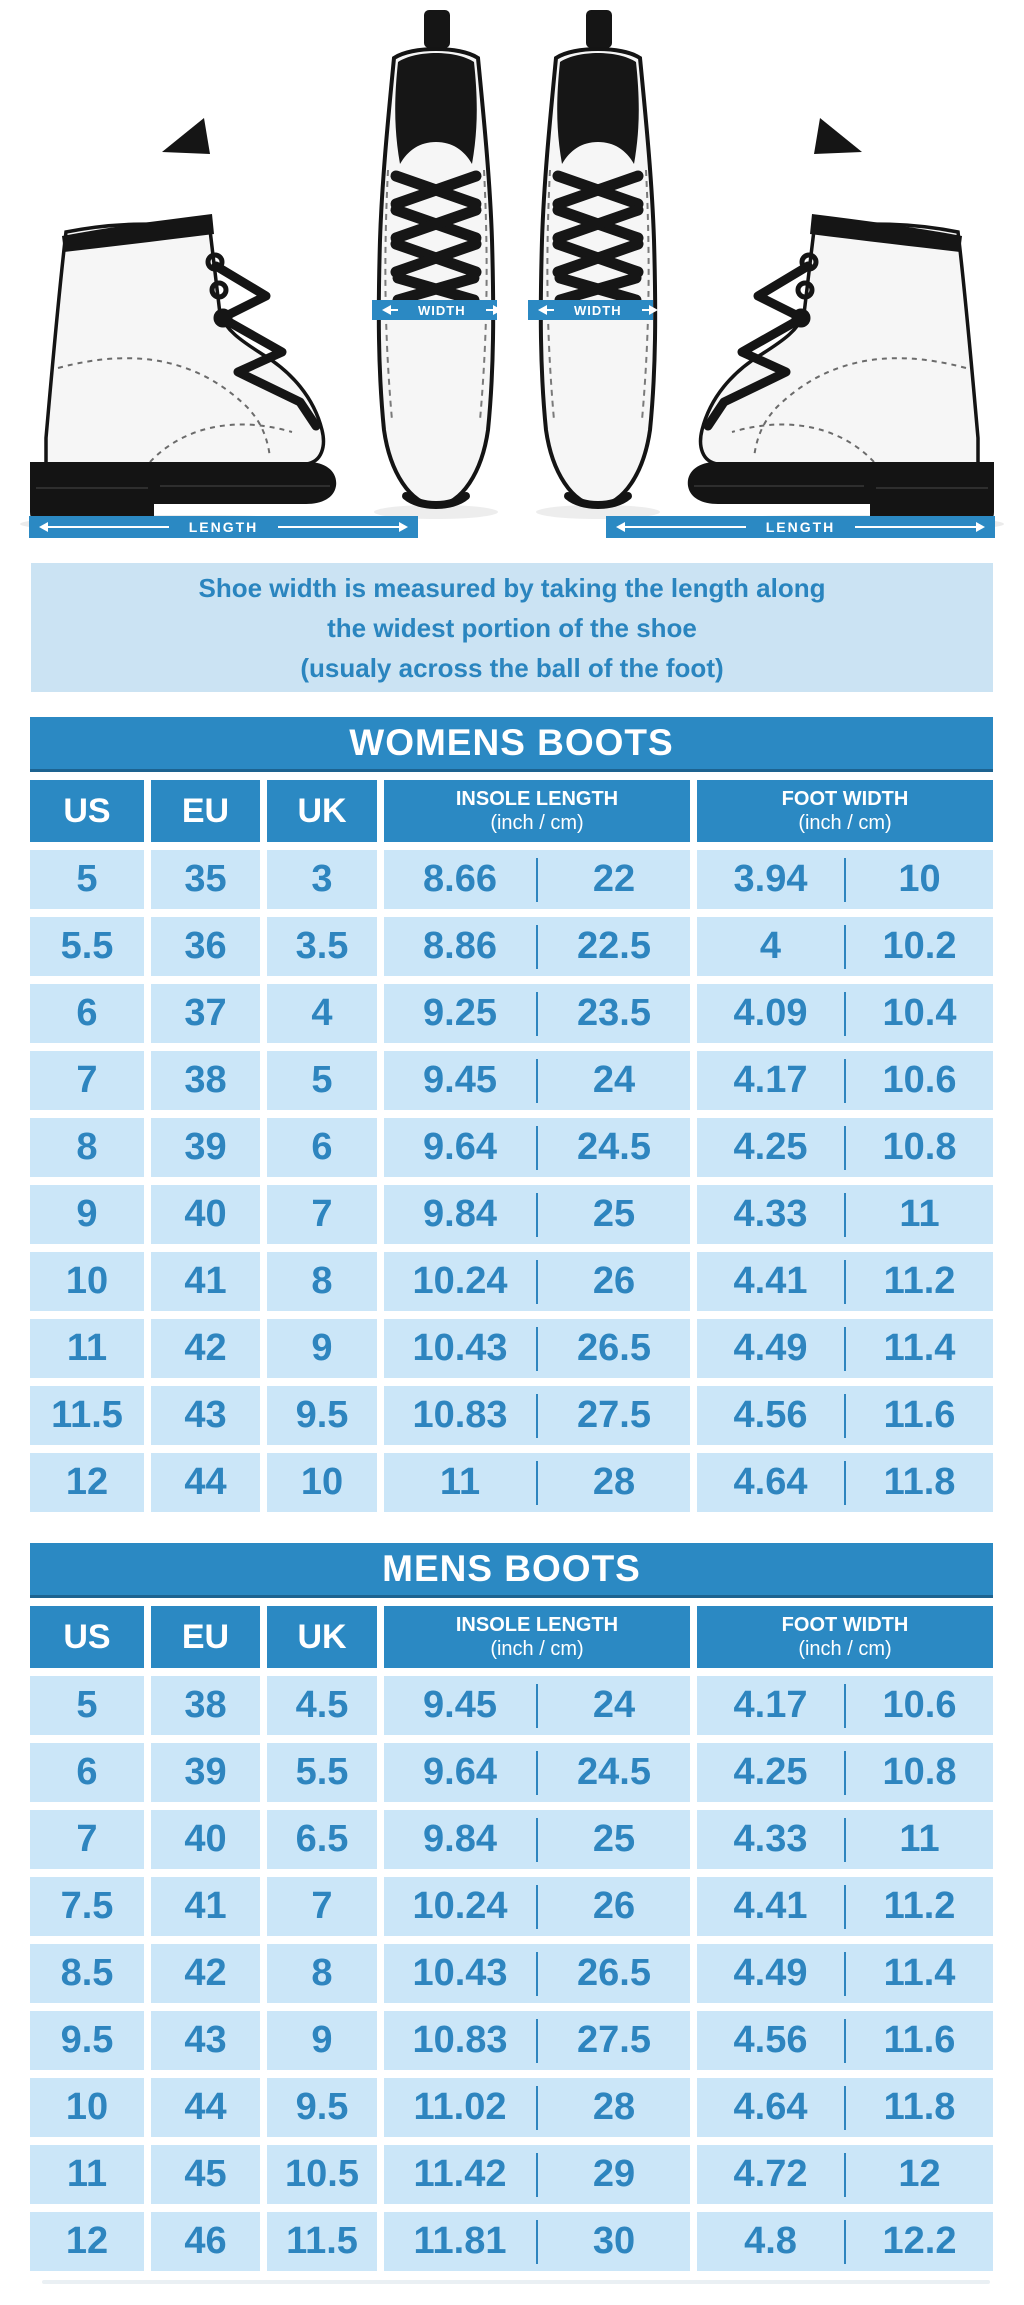  I want to click on arrow-right-icon, so click(920, 527).